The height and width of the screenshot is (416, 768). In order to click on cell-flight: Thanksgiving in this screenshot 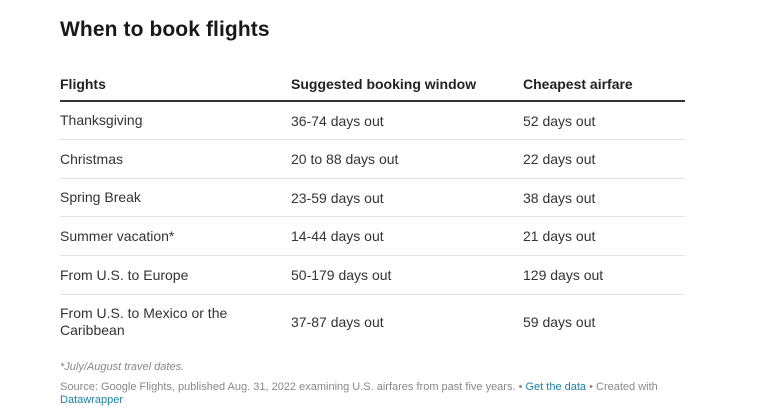, I will do `click(101, 120)`.